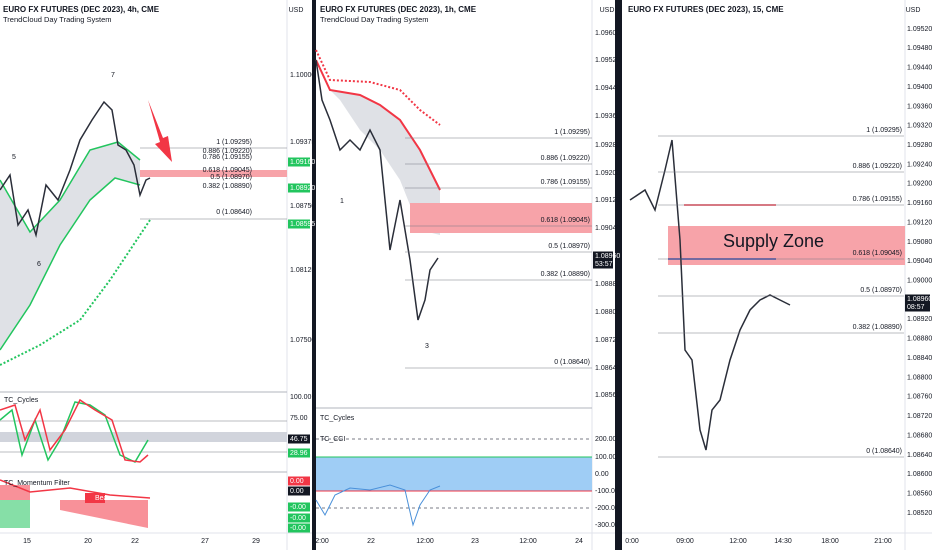 The height and width of the screenshot is (550, 932). Describe the element at coordinates (322, 541) in the screenshot. I see `time-label: 2:00` at that location.